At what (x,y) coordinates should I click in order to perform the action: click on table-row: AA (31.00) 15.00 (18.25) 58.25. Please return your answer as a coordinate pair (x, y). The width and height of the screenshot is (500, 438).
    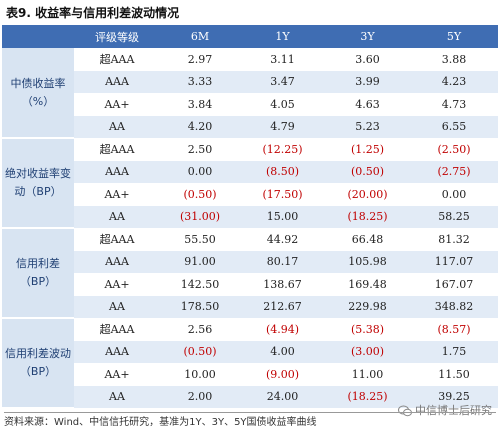
    Looking at the image, I should click on (250, 216).